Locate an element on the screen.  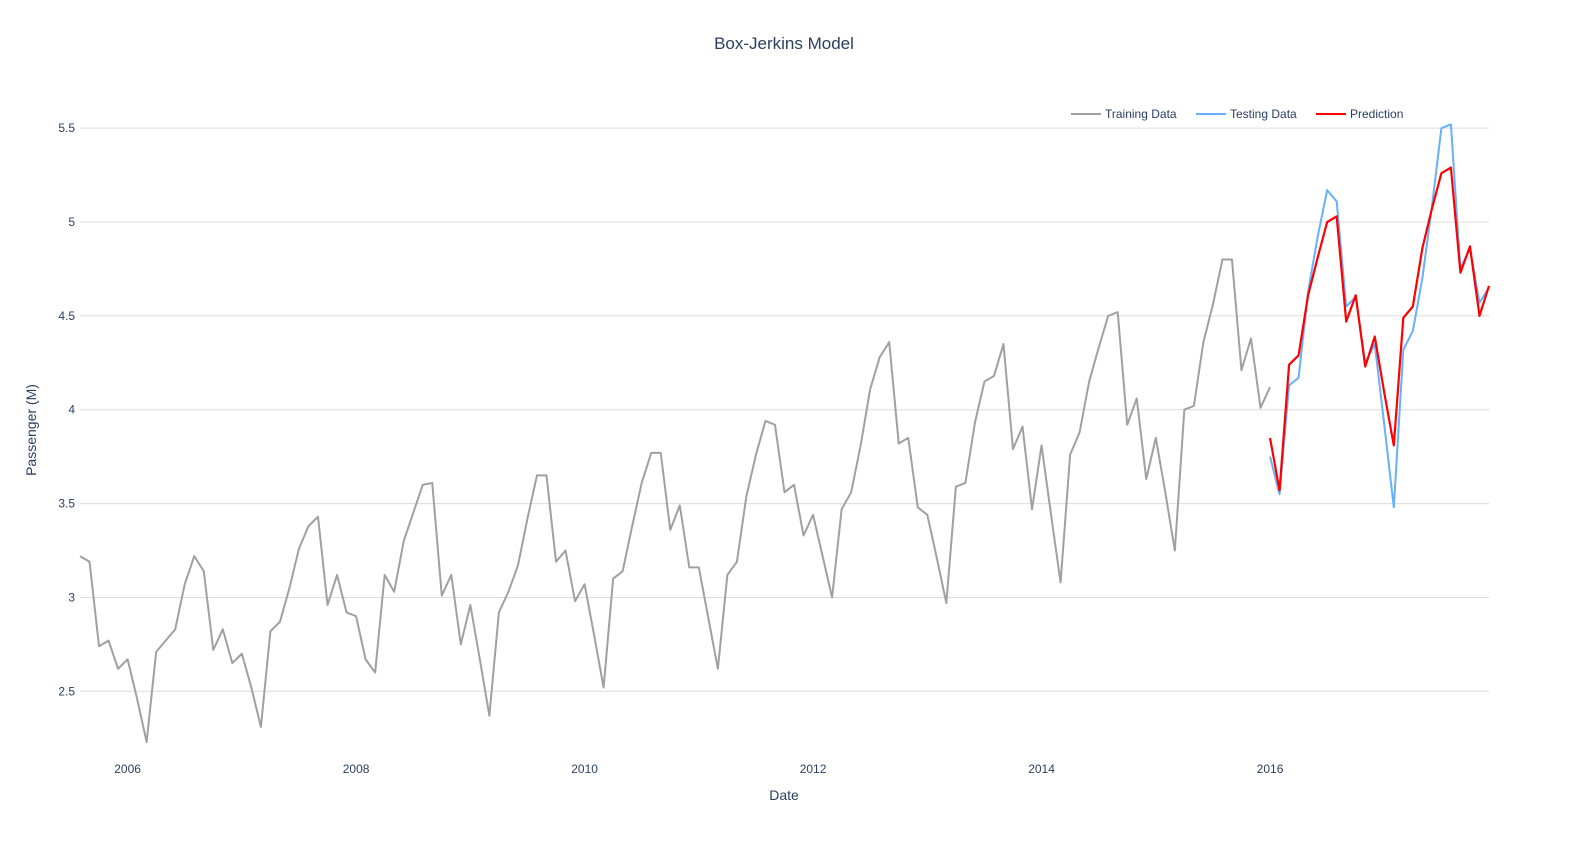
x-tick-label: 2012 is located at coordinates (813, 769).